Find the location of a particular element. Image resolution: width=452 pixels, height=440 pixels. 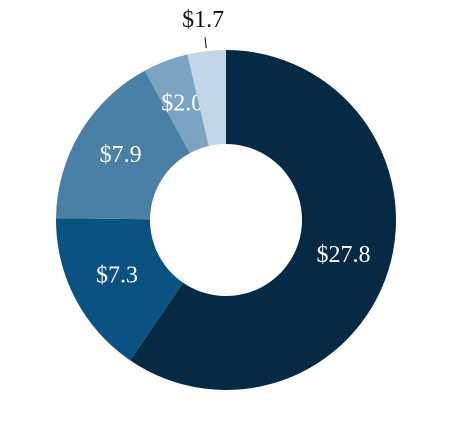

slice-label: $2.0 is located at coordinates (182, 104).